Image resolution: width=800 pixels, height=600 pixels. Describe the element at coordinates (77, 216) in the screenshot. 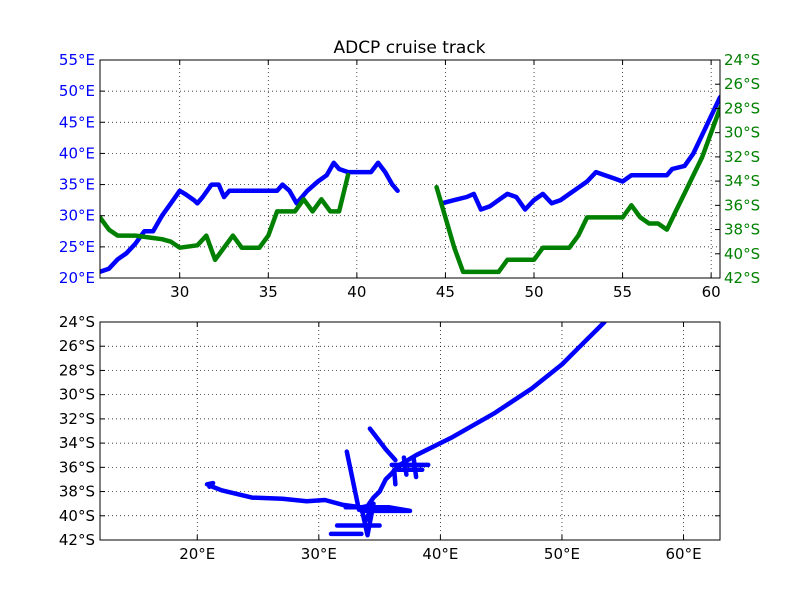

I see `y-tick-label: 30°E` at that location.